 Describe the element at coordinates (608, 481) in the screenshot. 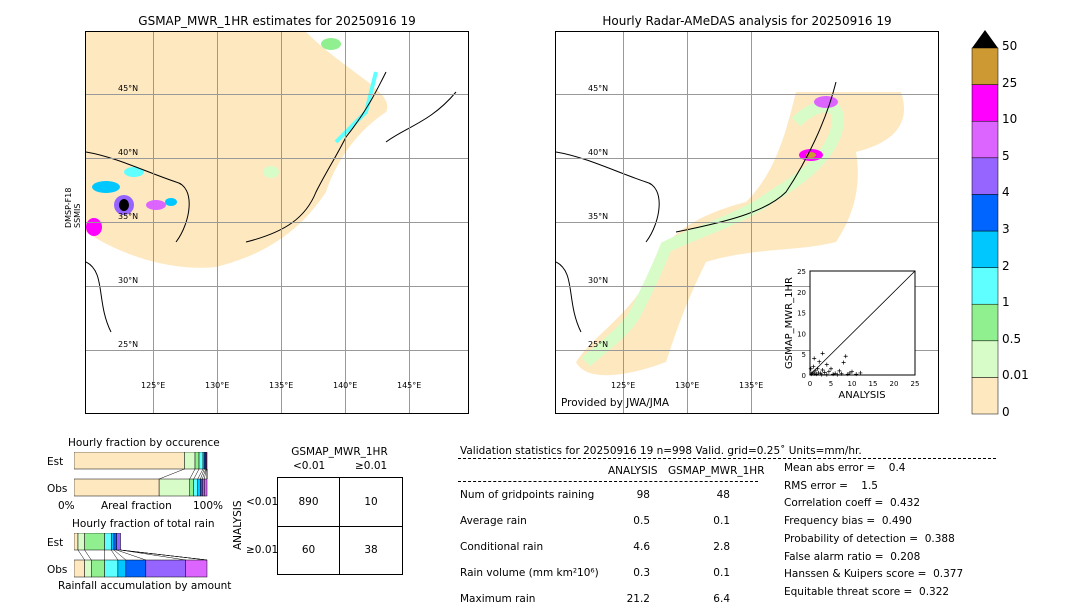

I see `divider` at that location.